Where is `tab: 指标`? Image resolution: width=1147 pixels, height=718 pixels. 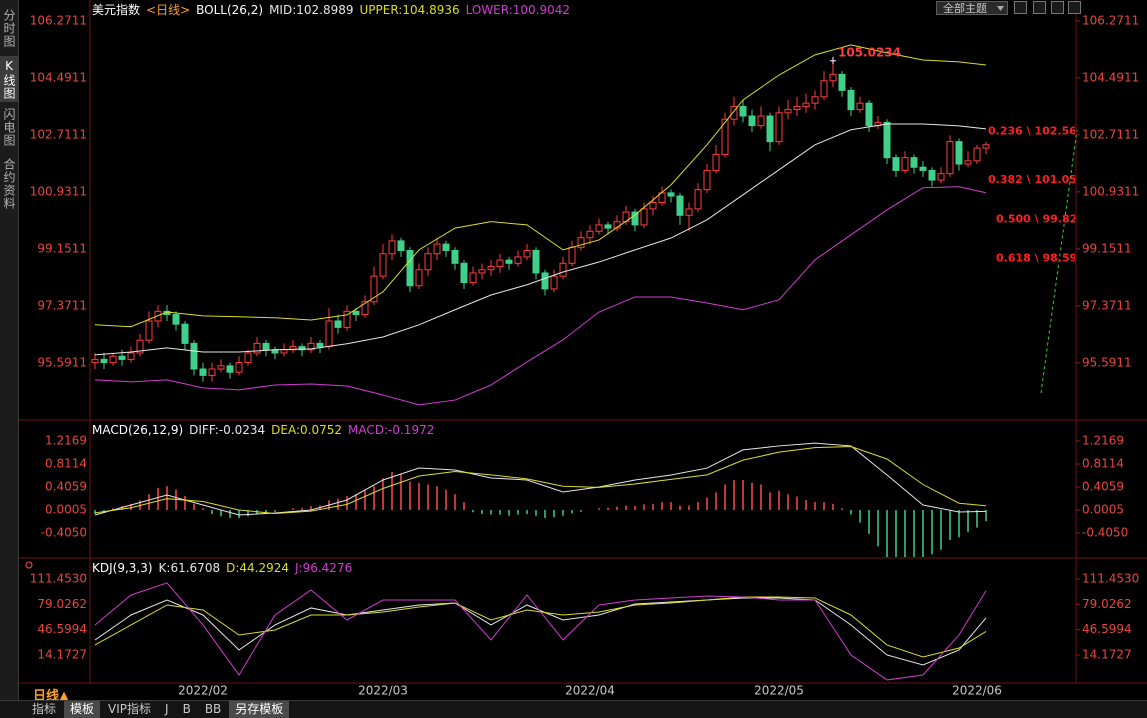
tab: 指标 is located at coordinates (44, 709).